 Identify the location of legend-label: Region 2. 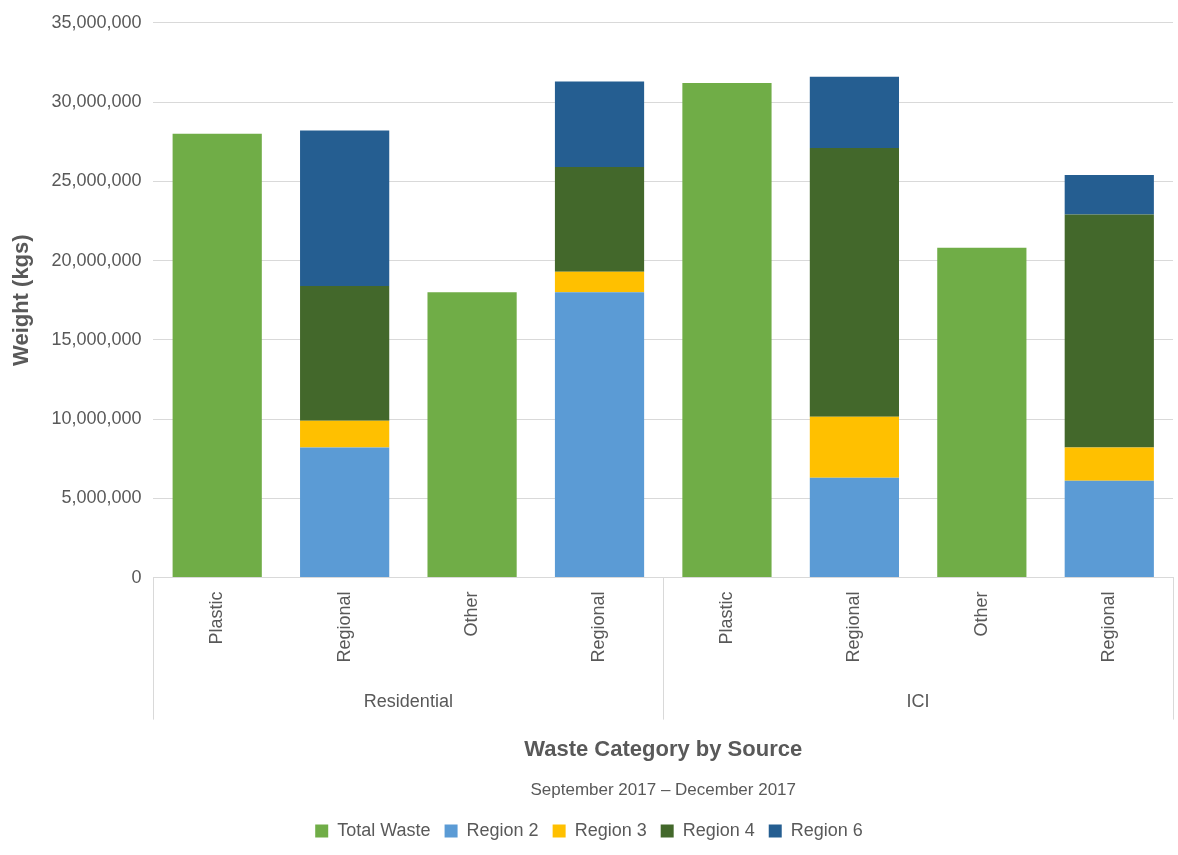
(502, 829).